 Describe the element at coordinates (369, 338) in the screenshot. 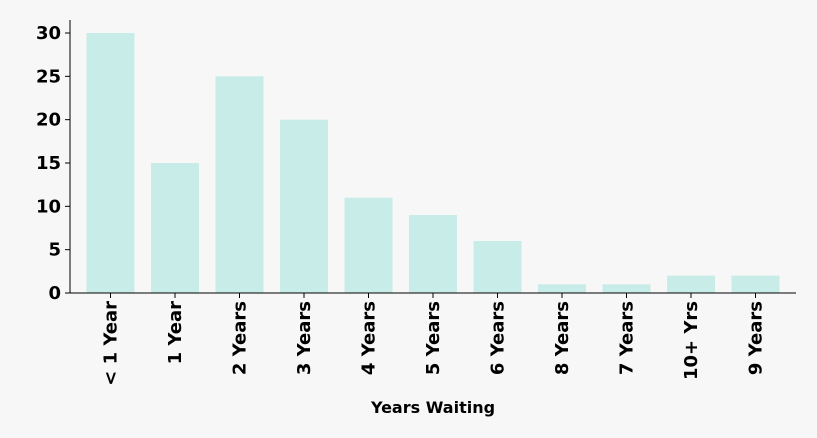

I see `x-tick-label-4: 4 Years` at that location.